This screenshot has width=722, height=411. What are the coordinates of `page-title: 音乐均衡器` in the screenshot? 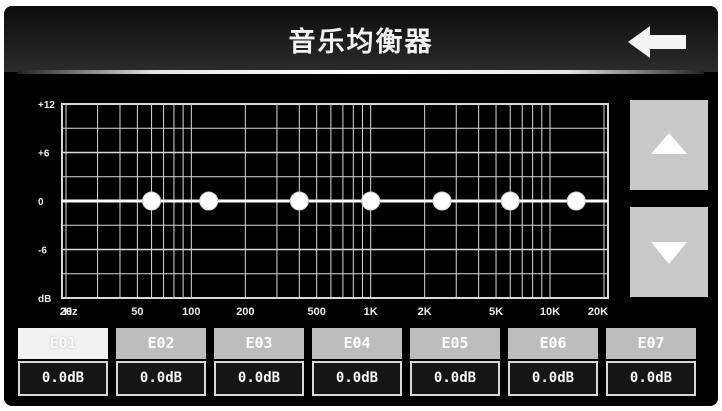 It's located at (361, 42).